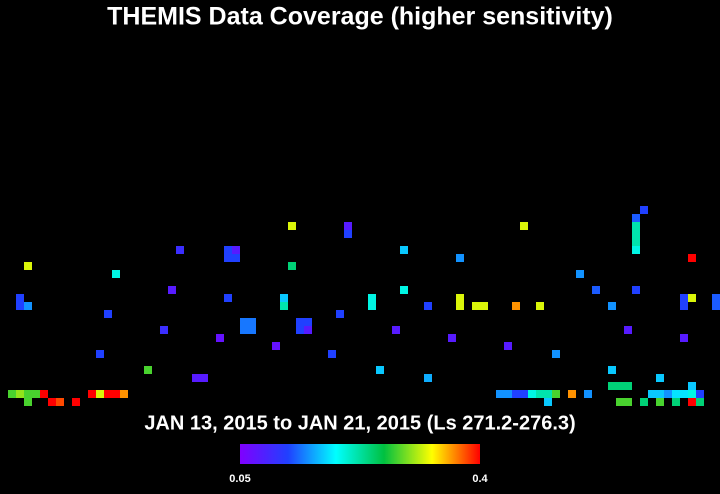  Describe the element at coordinates (360, 454) in the screenshot. I see `colorbar` at that location.